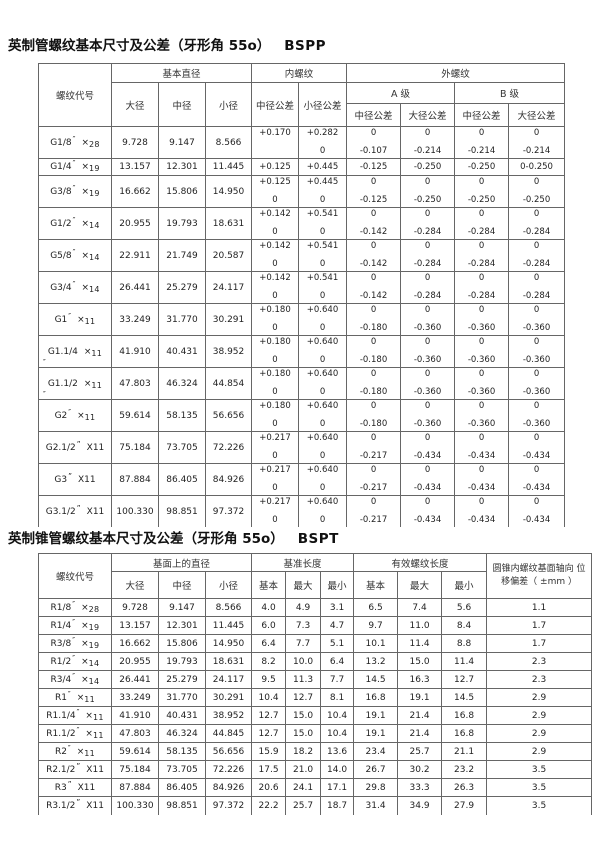  What do you see at coordinates (78, 766) in the screenshot?
I see `inch-mark: ”` at bounding box center [78, 766].